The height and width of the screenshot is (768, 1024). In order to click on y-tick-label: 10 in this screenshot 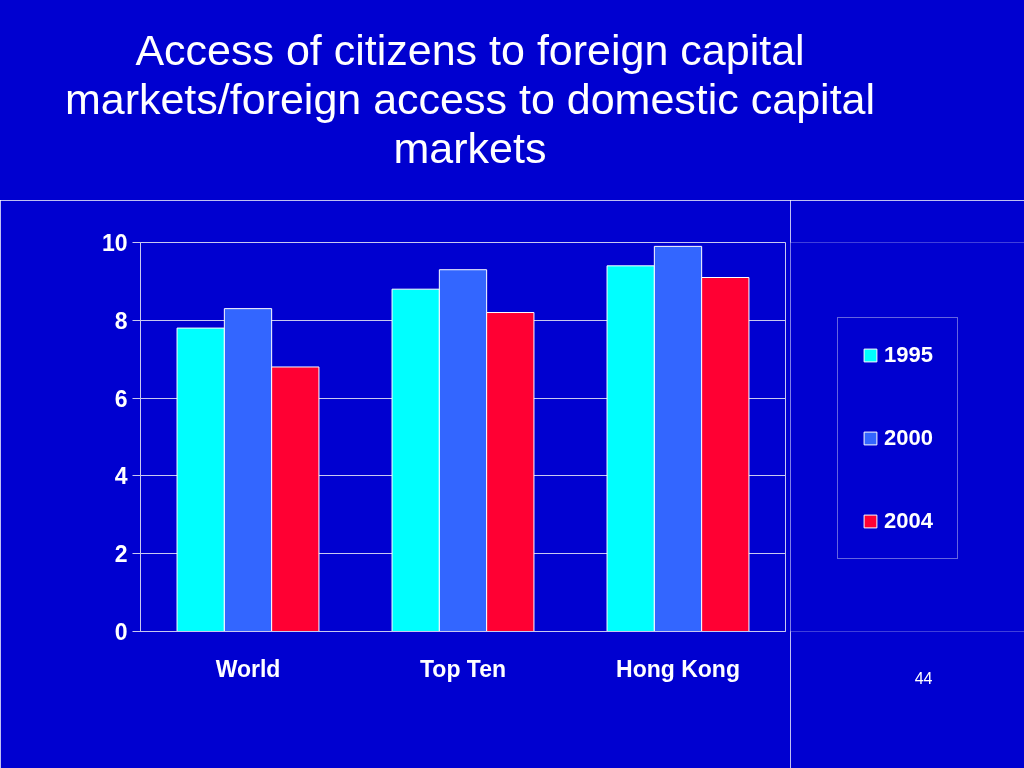, I will do `click(114, 243)`.